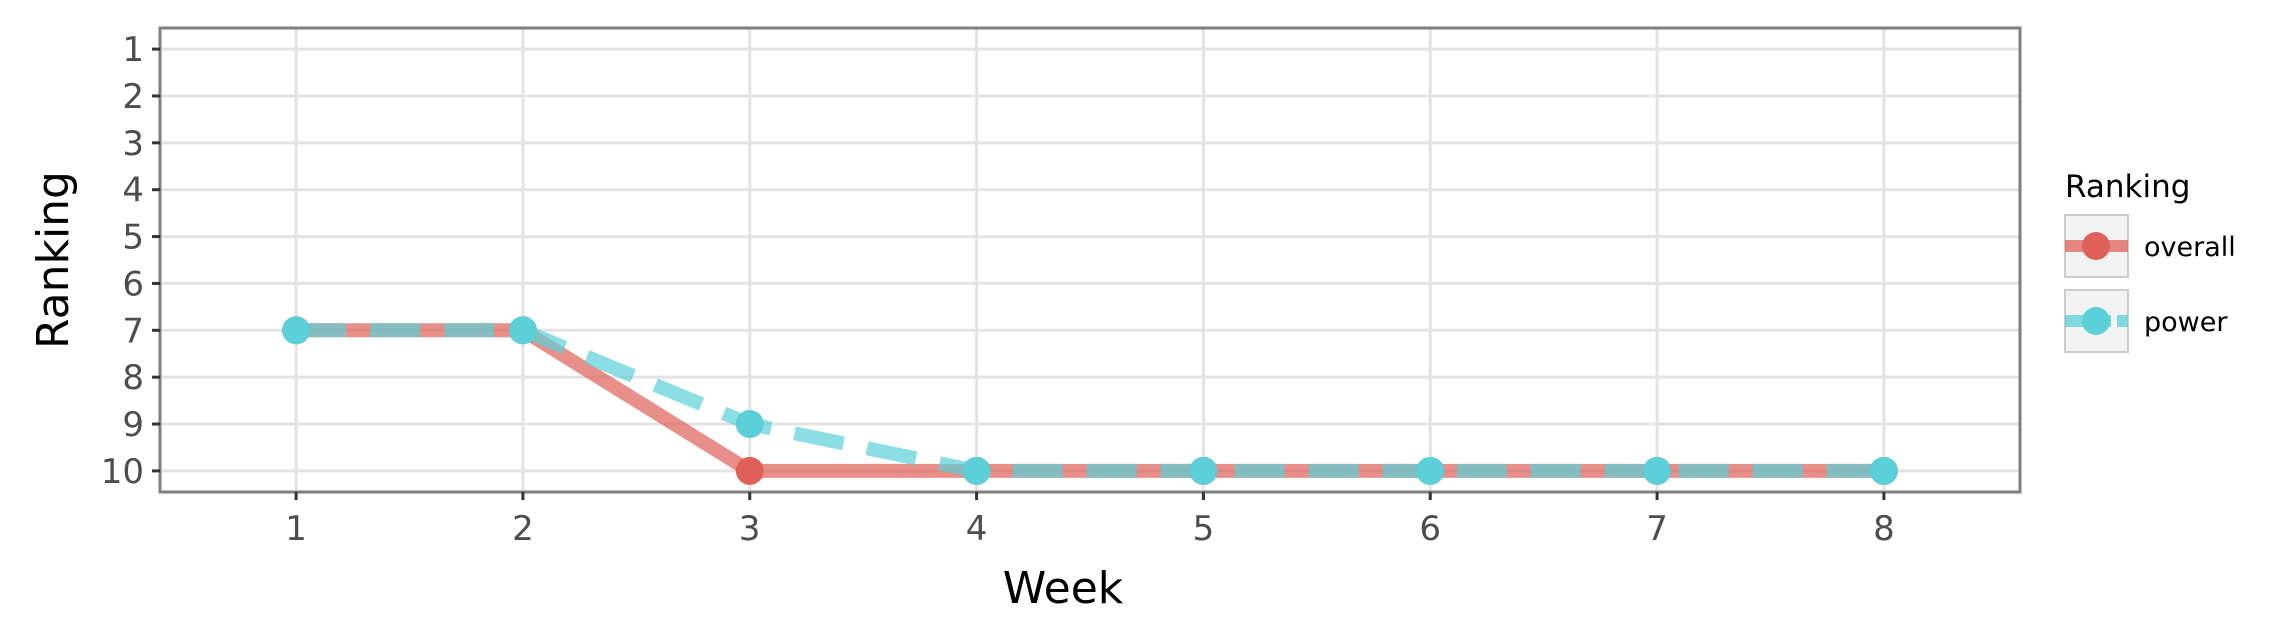  Describe the element at coordinates (133, 97) in the screenshot. I see `y-tick-label: 2` at that location.